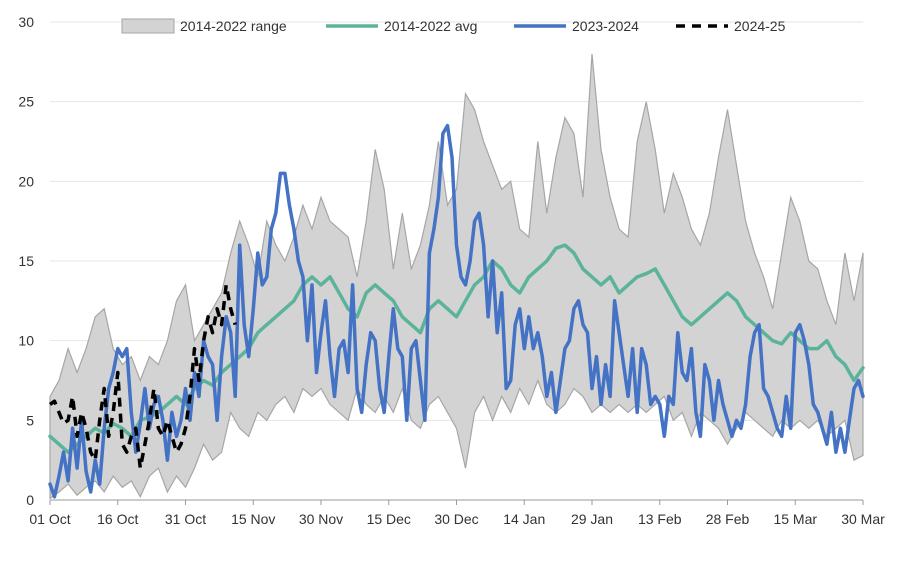 The image size is (905, 567). What do you see at coordinates (30, 500) in the screenshot?
I see `y-tick-label: 0` at bounding box center [30, 500].